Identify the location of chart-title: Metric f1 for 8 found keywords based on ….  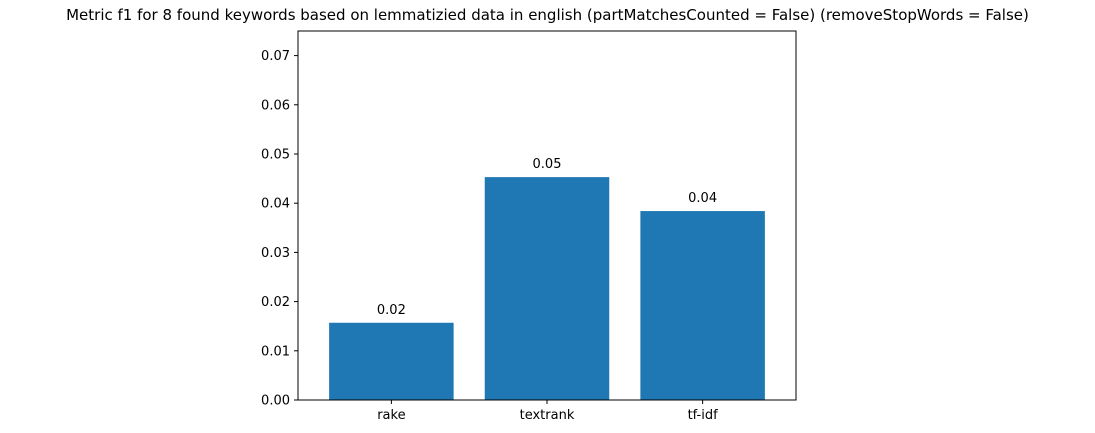
(547, 15).